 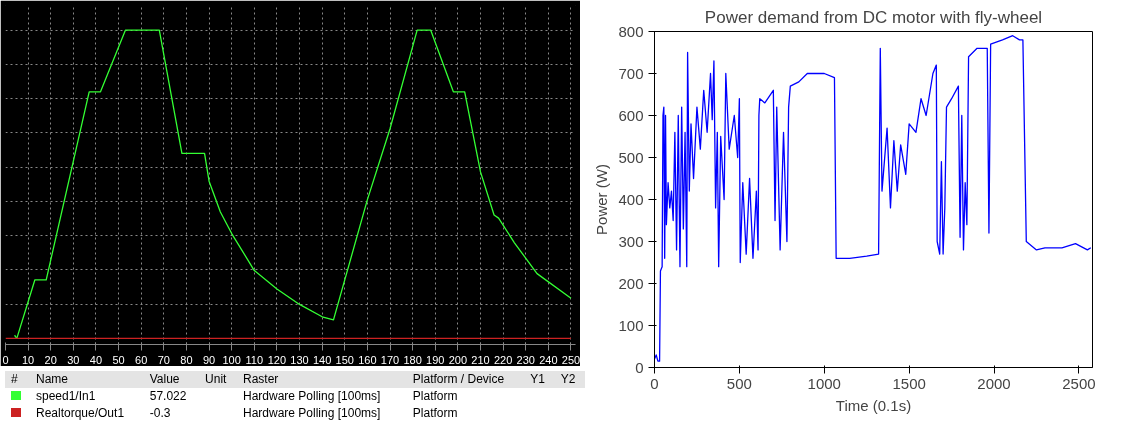 I want to click on text: Value, so click(x=164, y=379).